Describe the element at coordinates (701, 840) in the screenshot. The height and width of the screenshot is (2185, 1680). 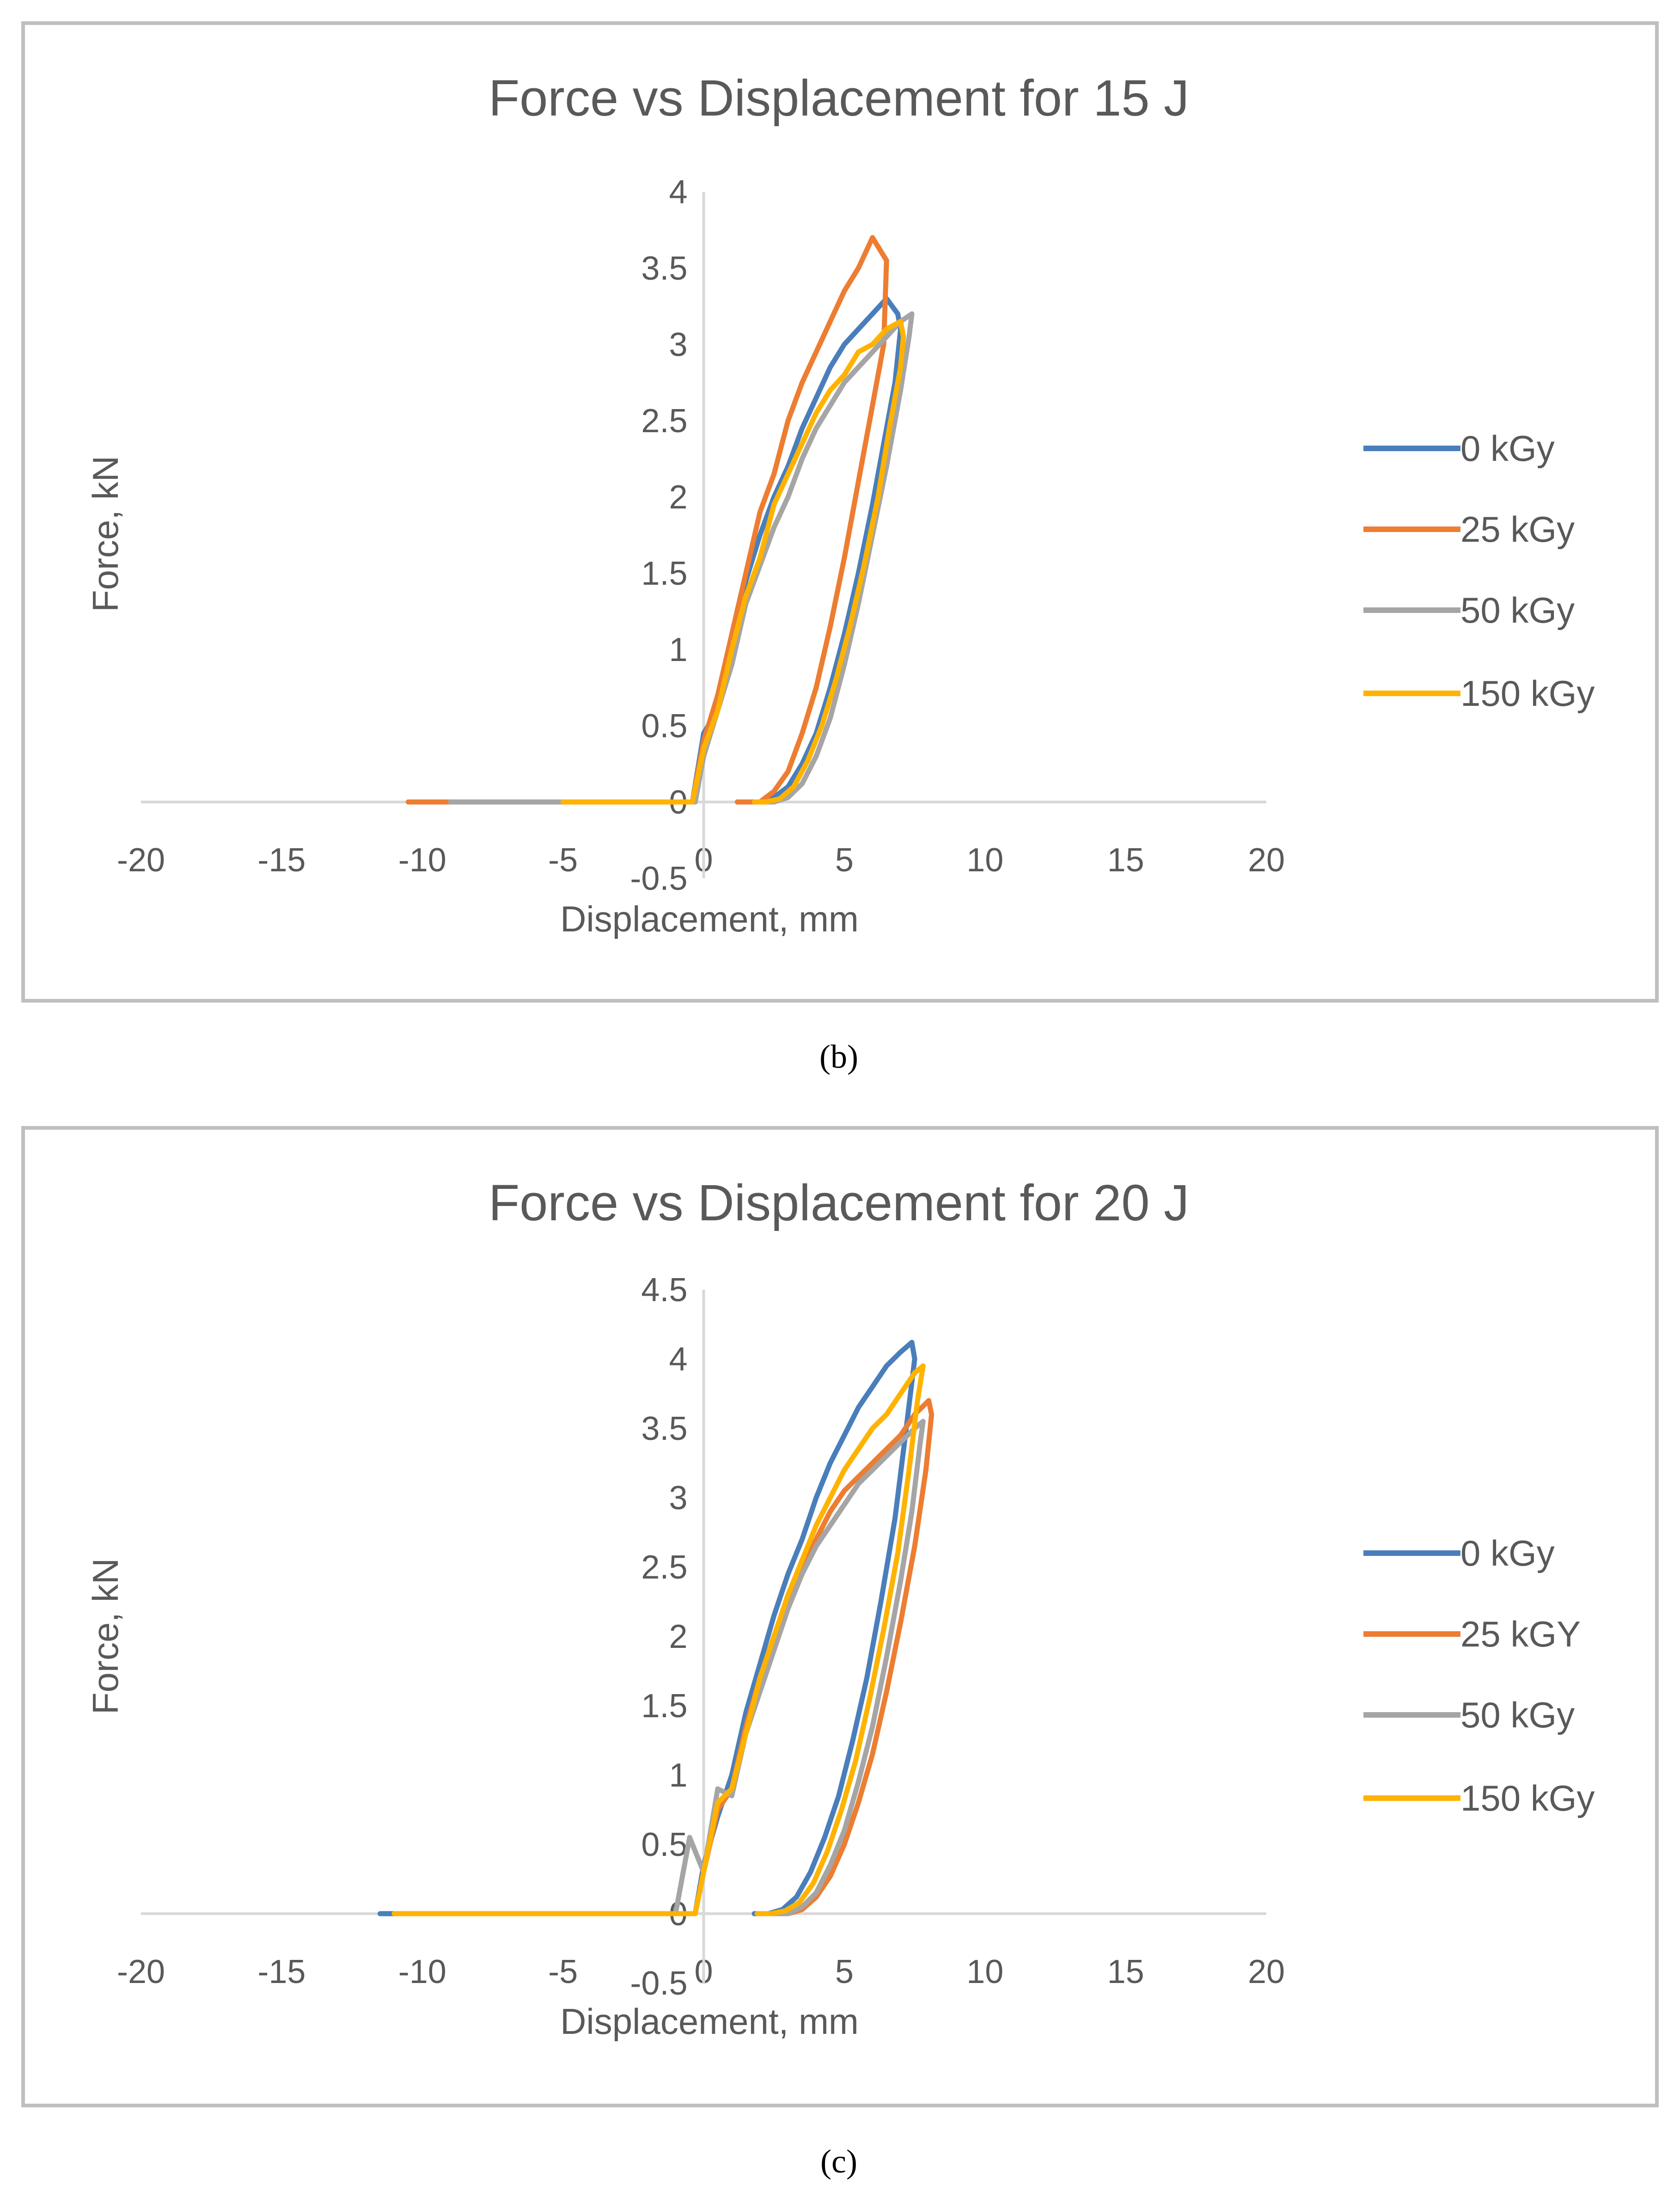
I see `x-axis: -20-15-10-505101520` at that location.